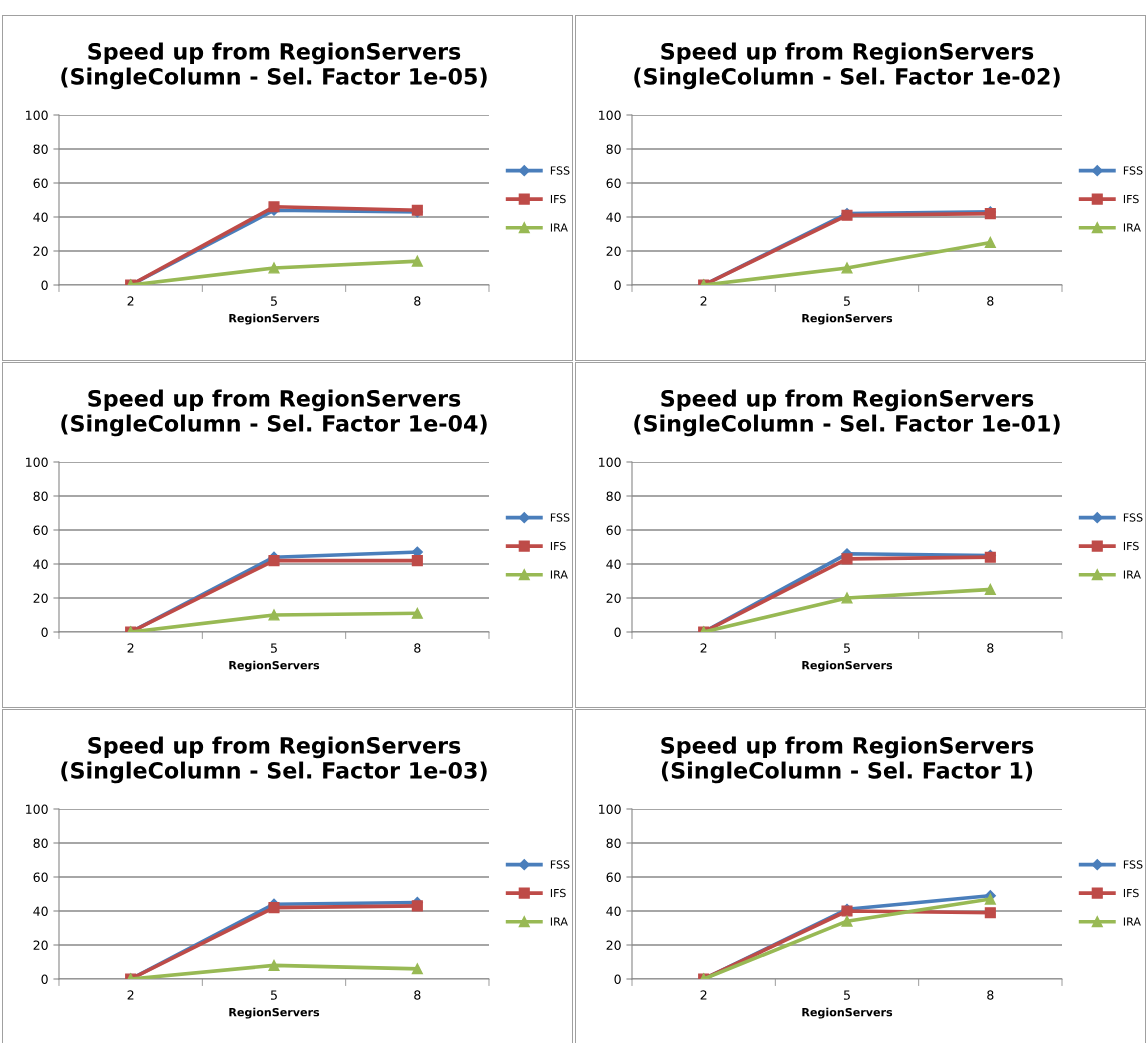 This screenshot has width=1147, height=1043. I want to click on chart-title: Speed up from RegionServers (SingleColumn - Sel. Factor 1e-03), so click(274, 760).